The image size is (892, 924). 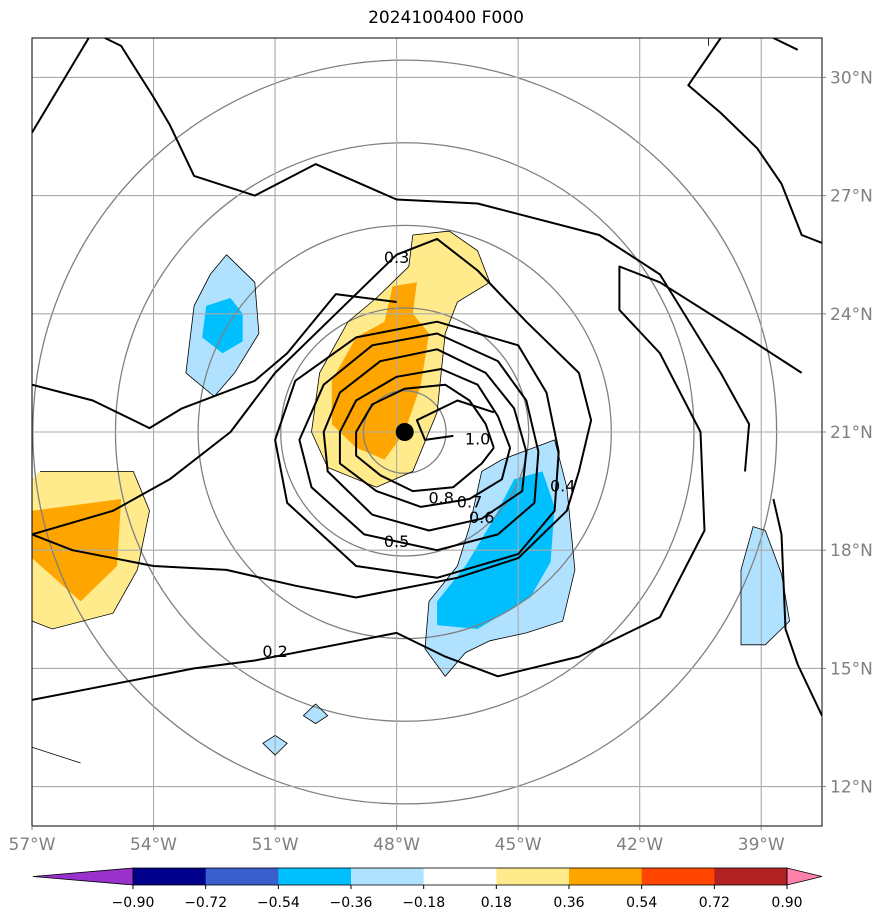 I want to click on colorbar-label: 0.90, so click(x=786, y=903).